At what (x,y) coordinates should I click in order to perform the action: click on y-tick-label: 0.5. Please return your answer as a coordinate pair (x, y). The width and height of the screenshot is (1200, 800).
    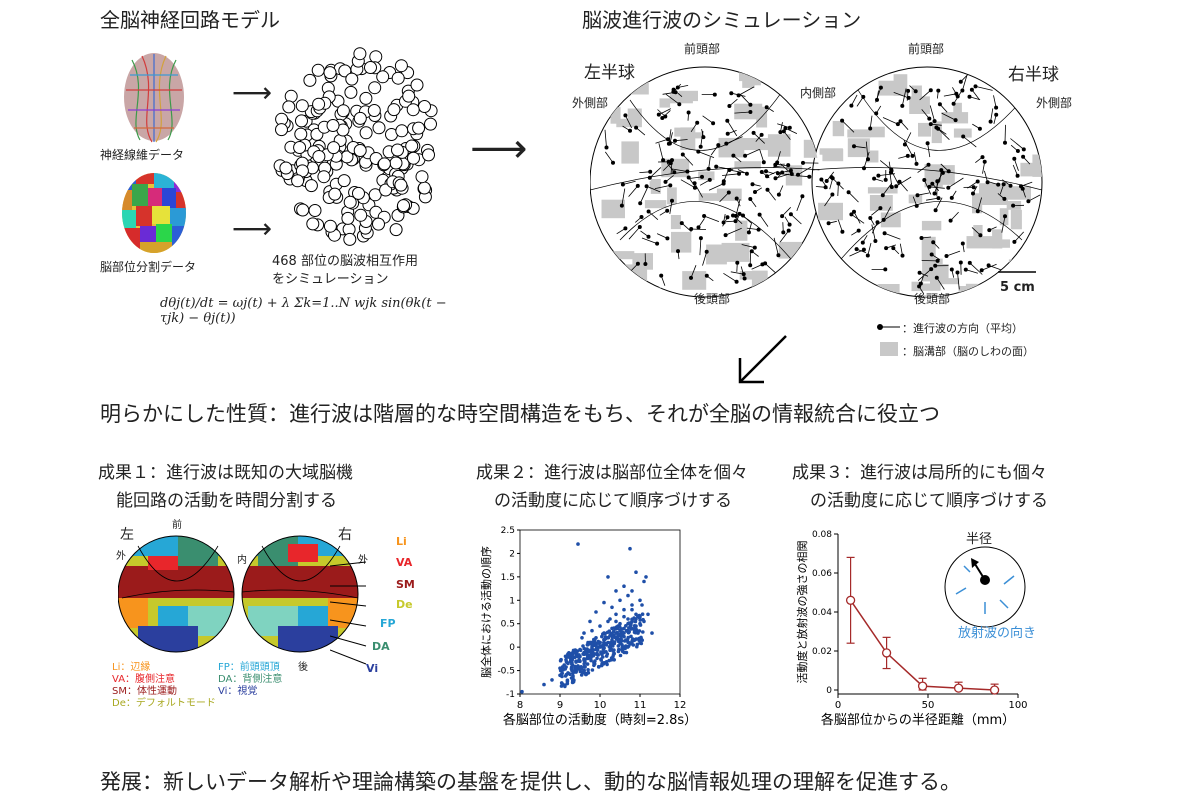
    Looking at the image, I should click on (508, 625).